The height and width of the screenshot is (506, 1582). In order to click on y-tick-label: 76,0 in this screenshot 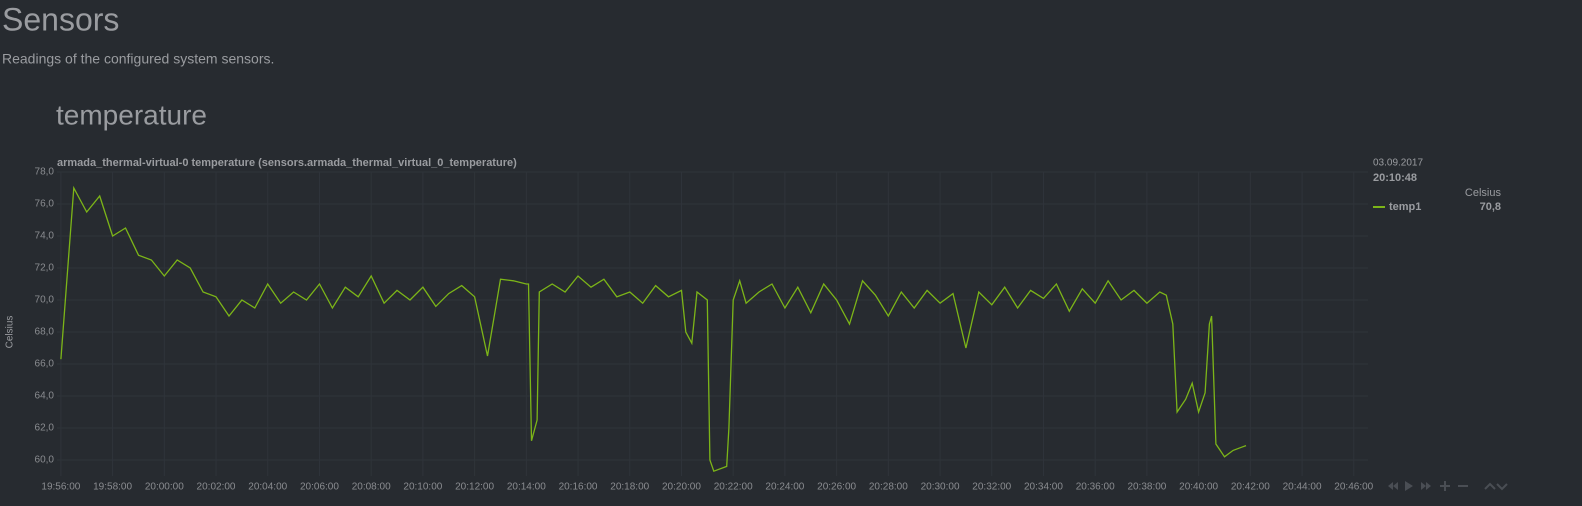, I will do `click(45, 204)`.